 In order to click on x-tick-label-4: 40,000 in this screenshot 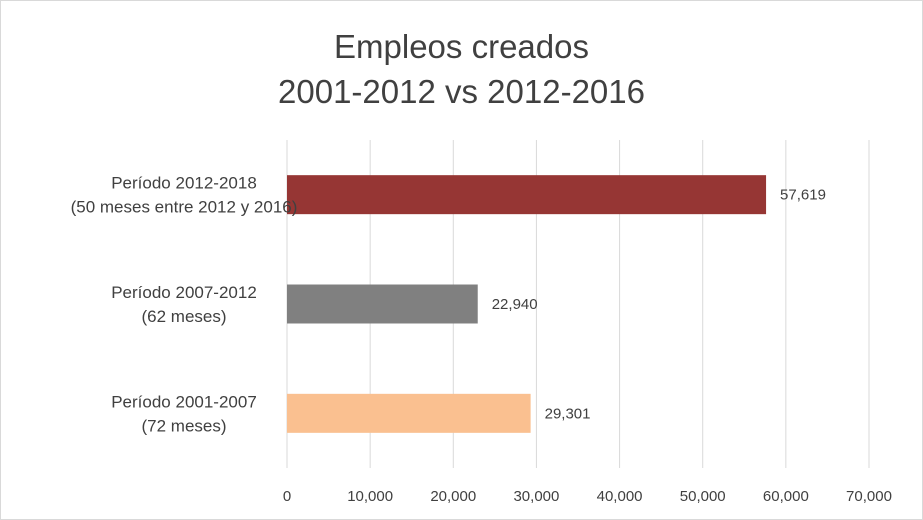, I will do `click(620, 496)`.